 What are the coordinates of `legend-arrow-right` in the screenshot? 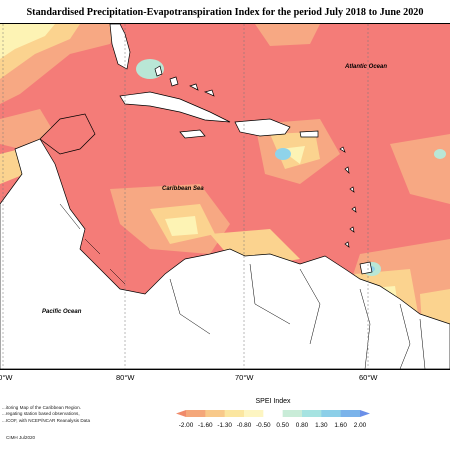 It's located at (365, 413).